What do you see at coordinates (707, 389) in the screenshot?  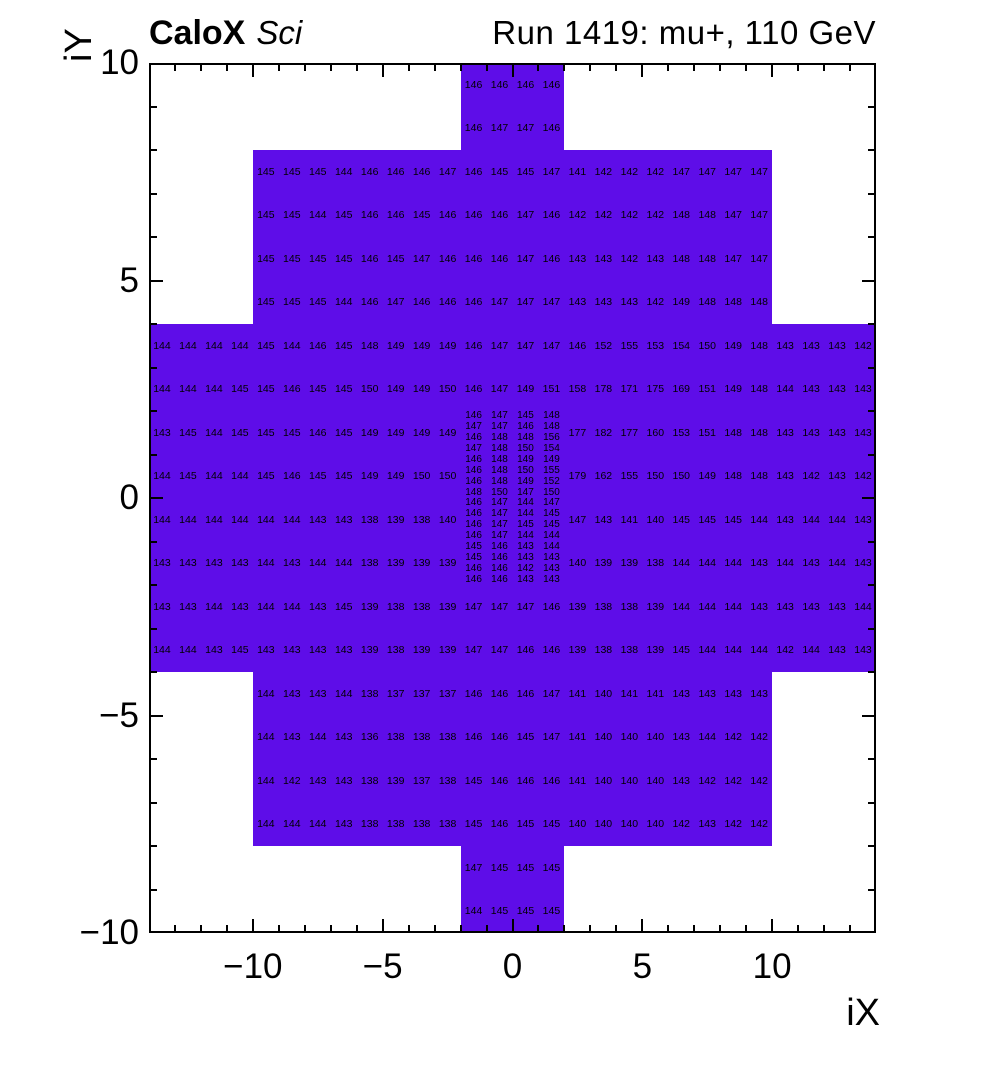 I see `heatmap-cell: 151` at bounding box center [707, 389].